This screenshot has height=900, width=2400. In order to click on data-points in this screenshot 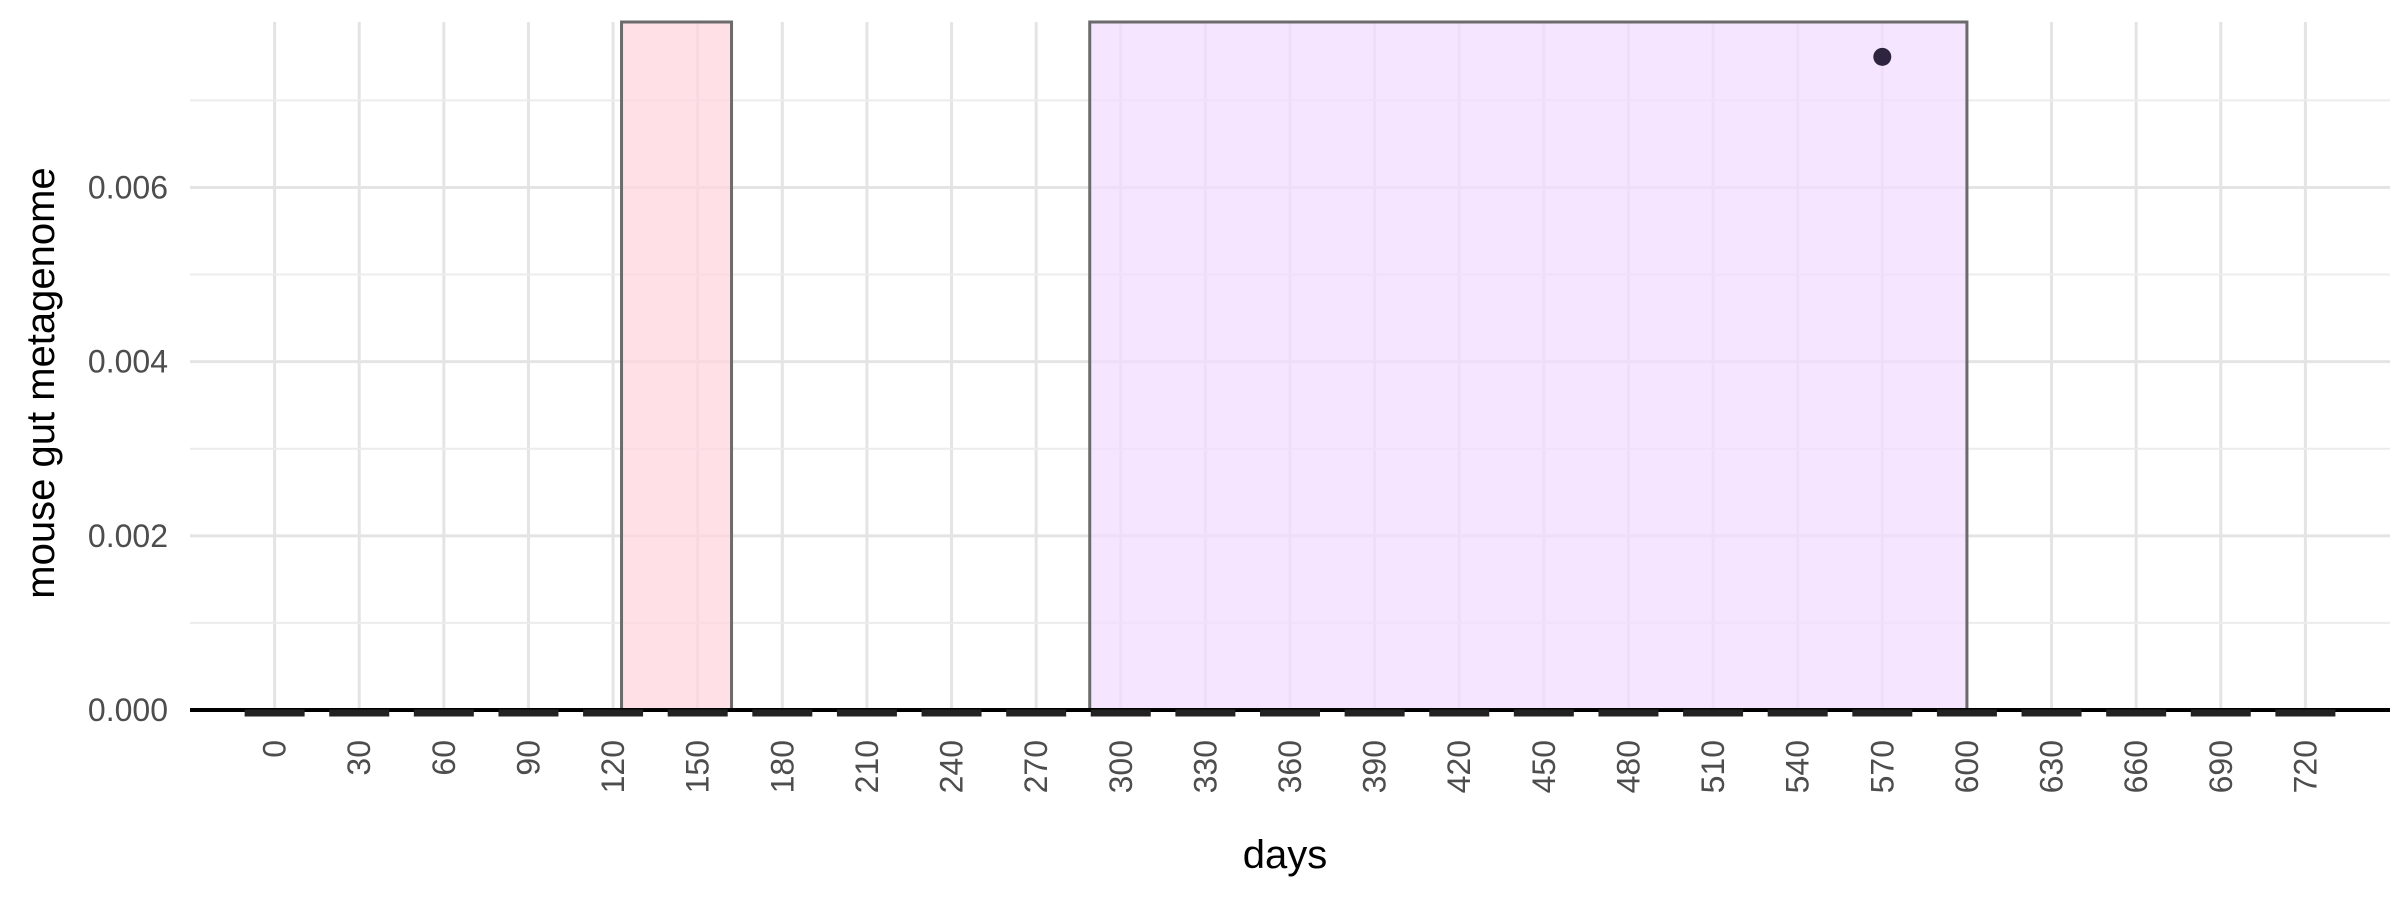, I will do `click(1882, 56)`.